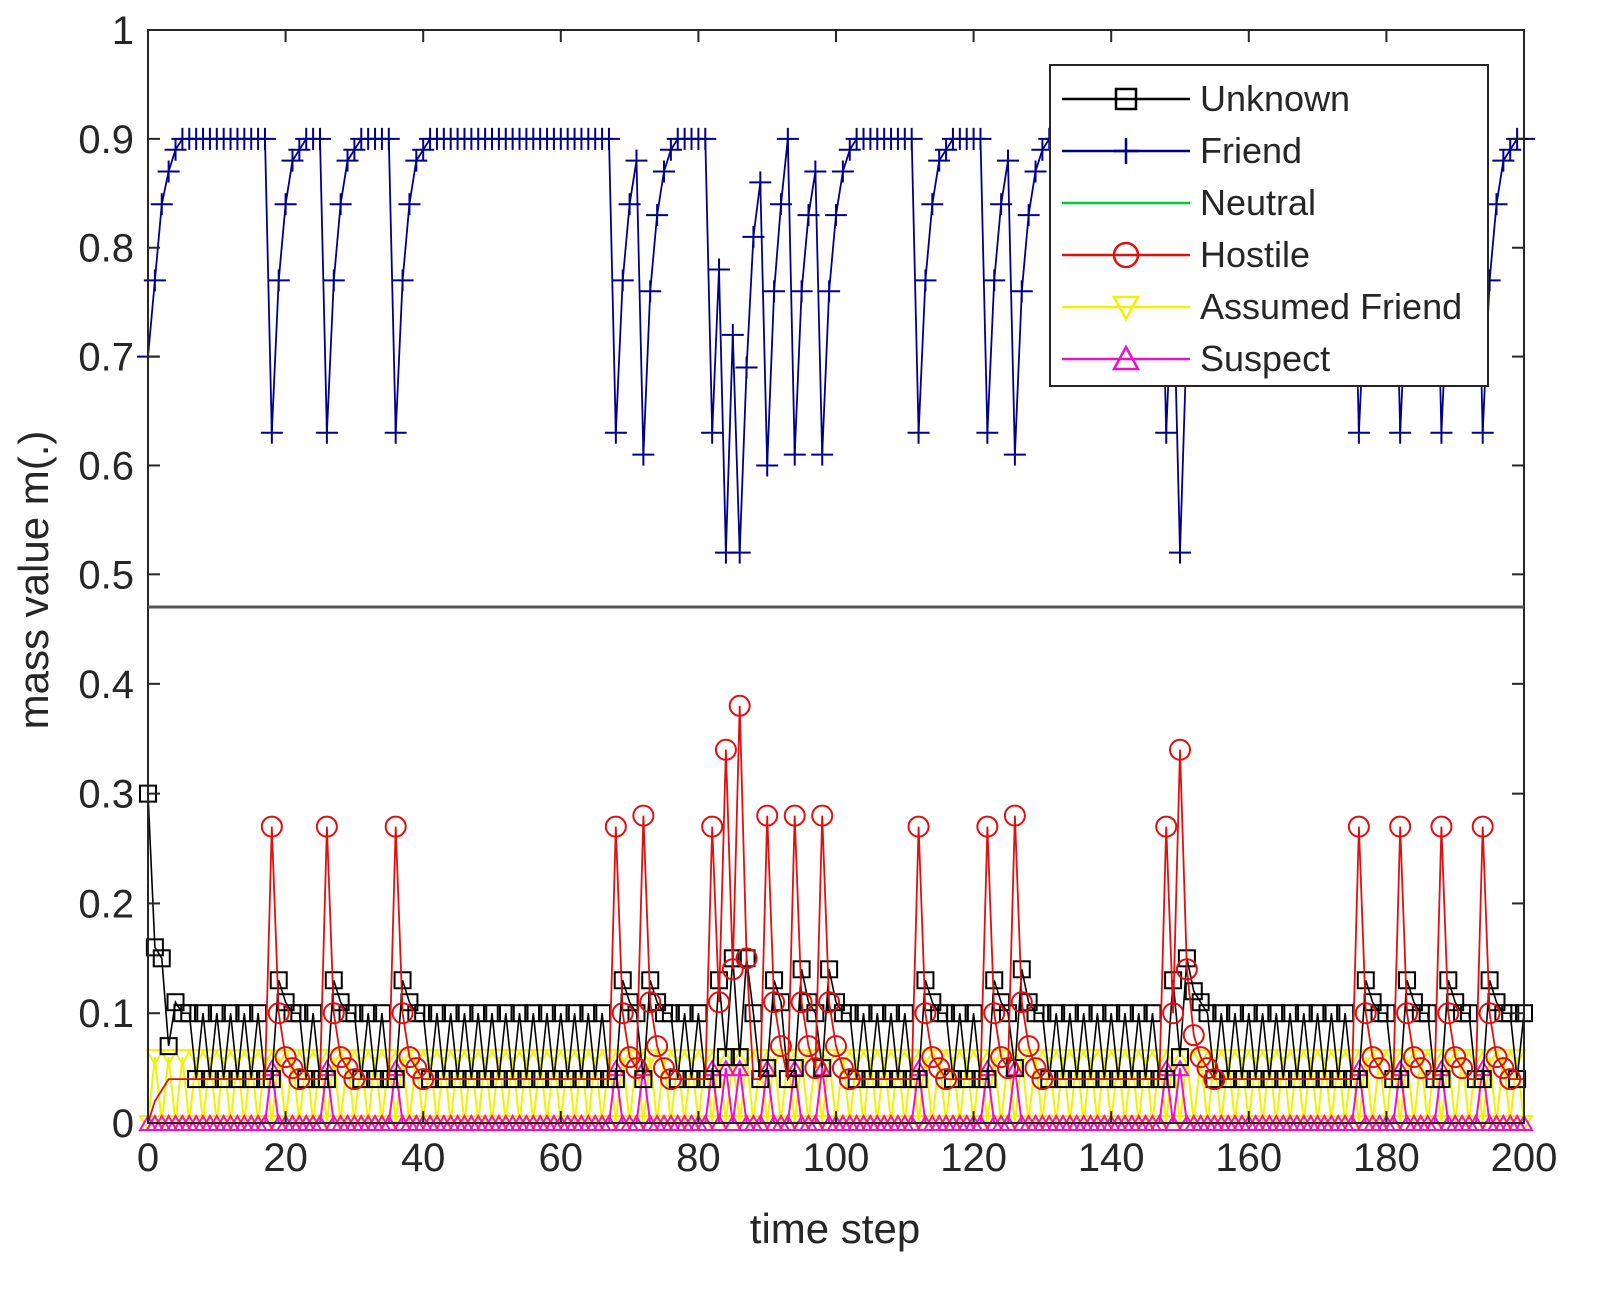 The image size is (1601, 1295). I want to click on legend-item: Friend, so click(1182, 150).